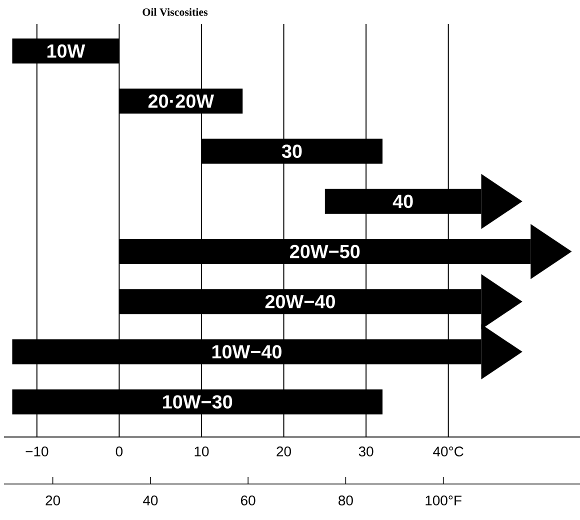 Image resolution: width=580 pixels, height=520 pixels. I want to click on x-tick-label: 30, so click(366, 451).